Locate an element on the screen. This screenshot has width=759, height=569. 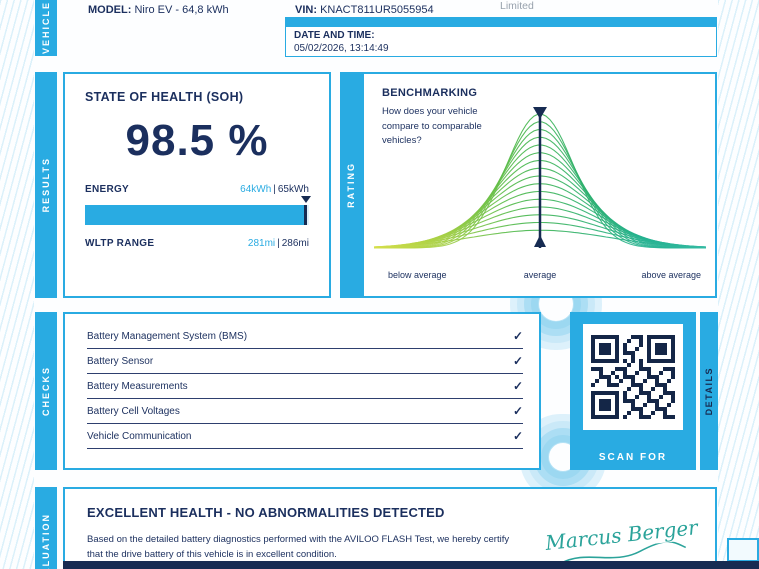
check-label: Battery Management System (BMS) is located at coordinates (167, 336).